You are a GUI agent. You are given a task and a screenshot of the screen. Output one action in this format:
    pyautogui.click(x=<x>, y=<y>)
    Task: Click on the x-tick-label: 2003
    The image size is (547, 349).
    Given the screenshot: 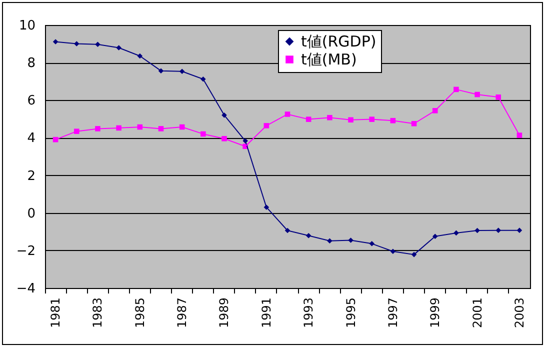 What is the action you would take?
    pyautogui.click(x=519, y=313)
    